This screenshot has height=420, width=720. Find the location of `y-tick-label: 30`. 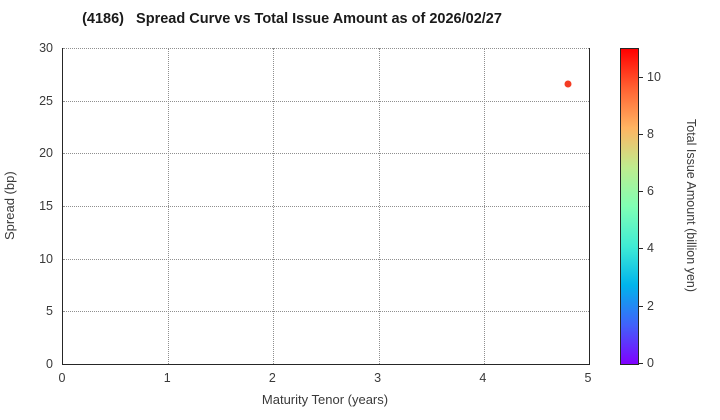

y-tick-label: 30 is located at coordinates (46, 48).